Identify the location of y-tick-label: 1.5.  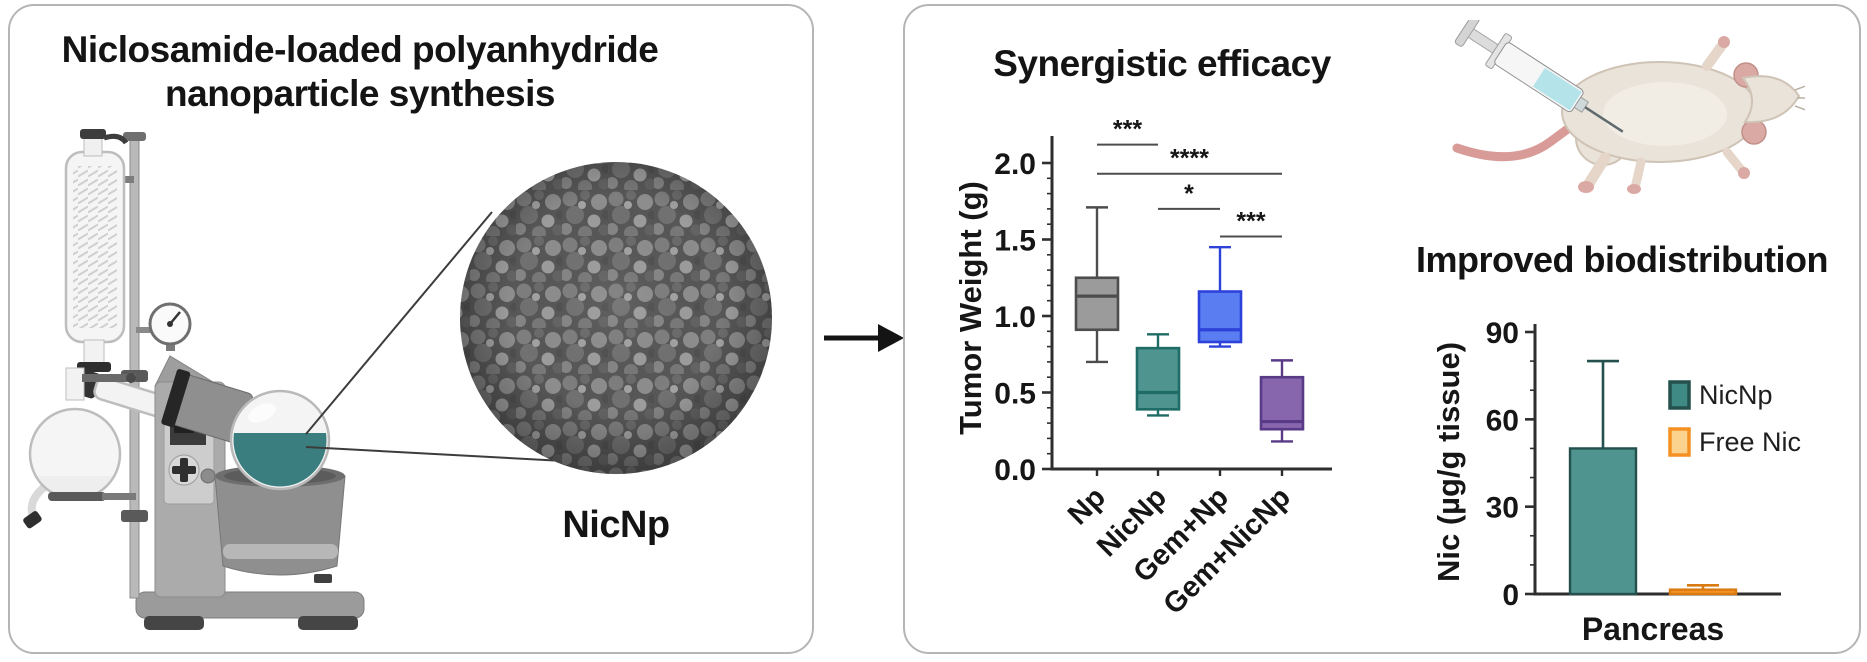
(1015, 241).